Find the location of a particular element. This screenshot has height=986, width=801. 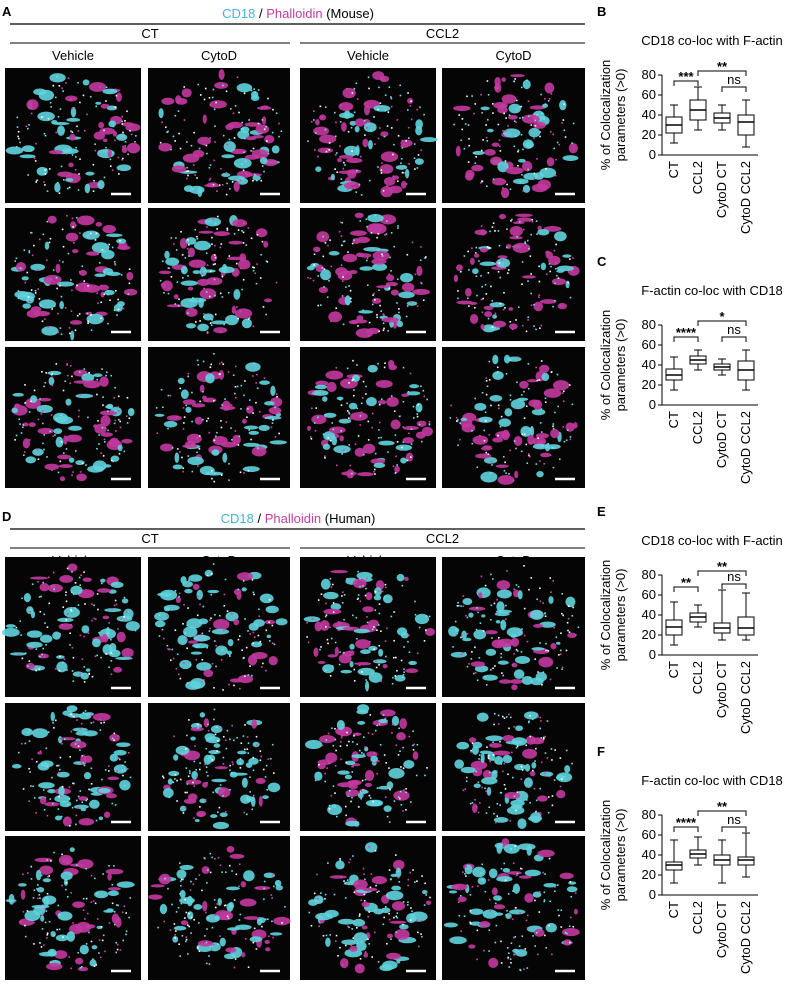

y-tick-label: 0 is located at coordinates (652, 404).